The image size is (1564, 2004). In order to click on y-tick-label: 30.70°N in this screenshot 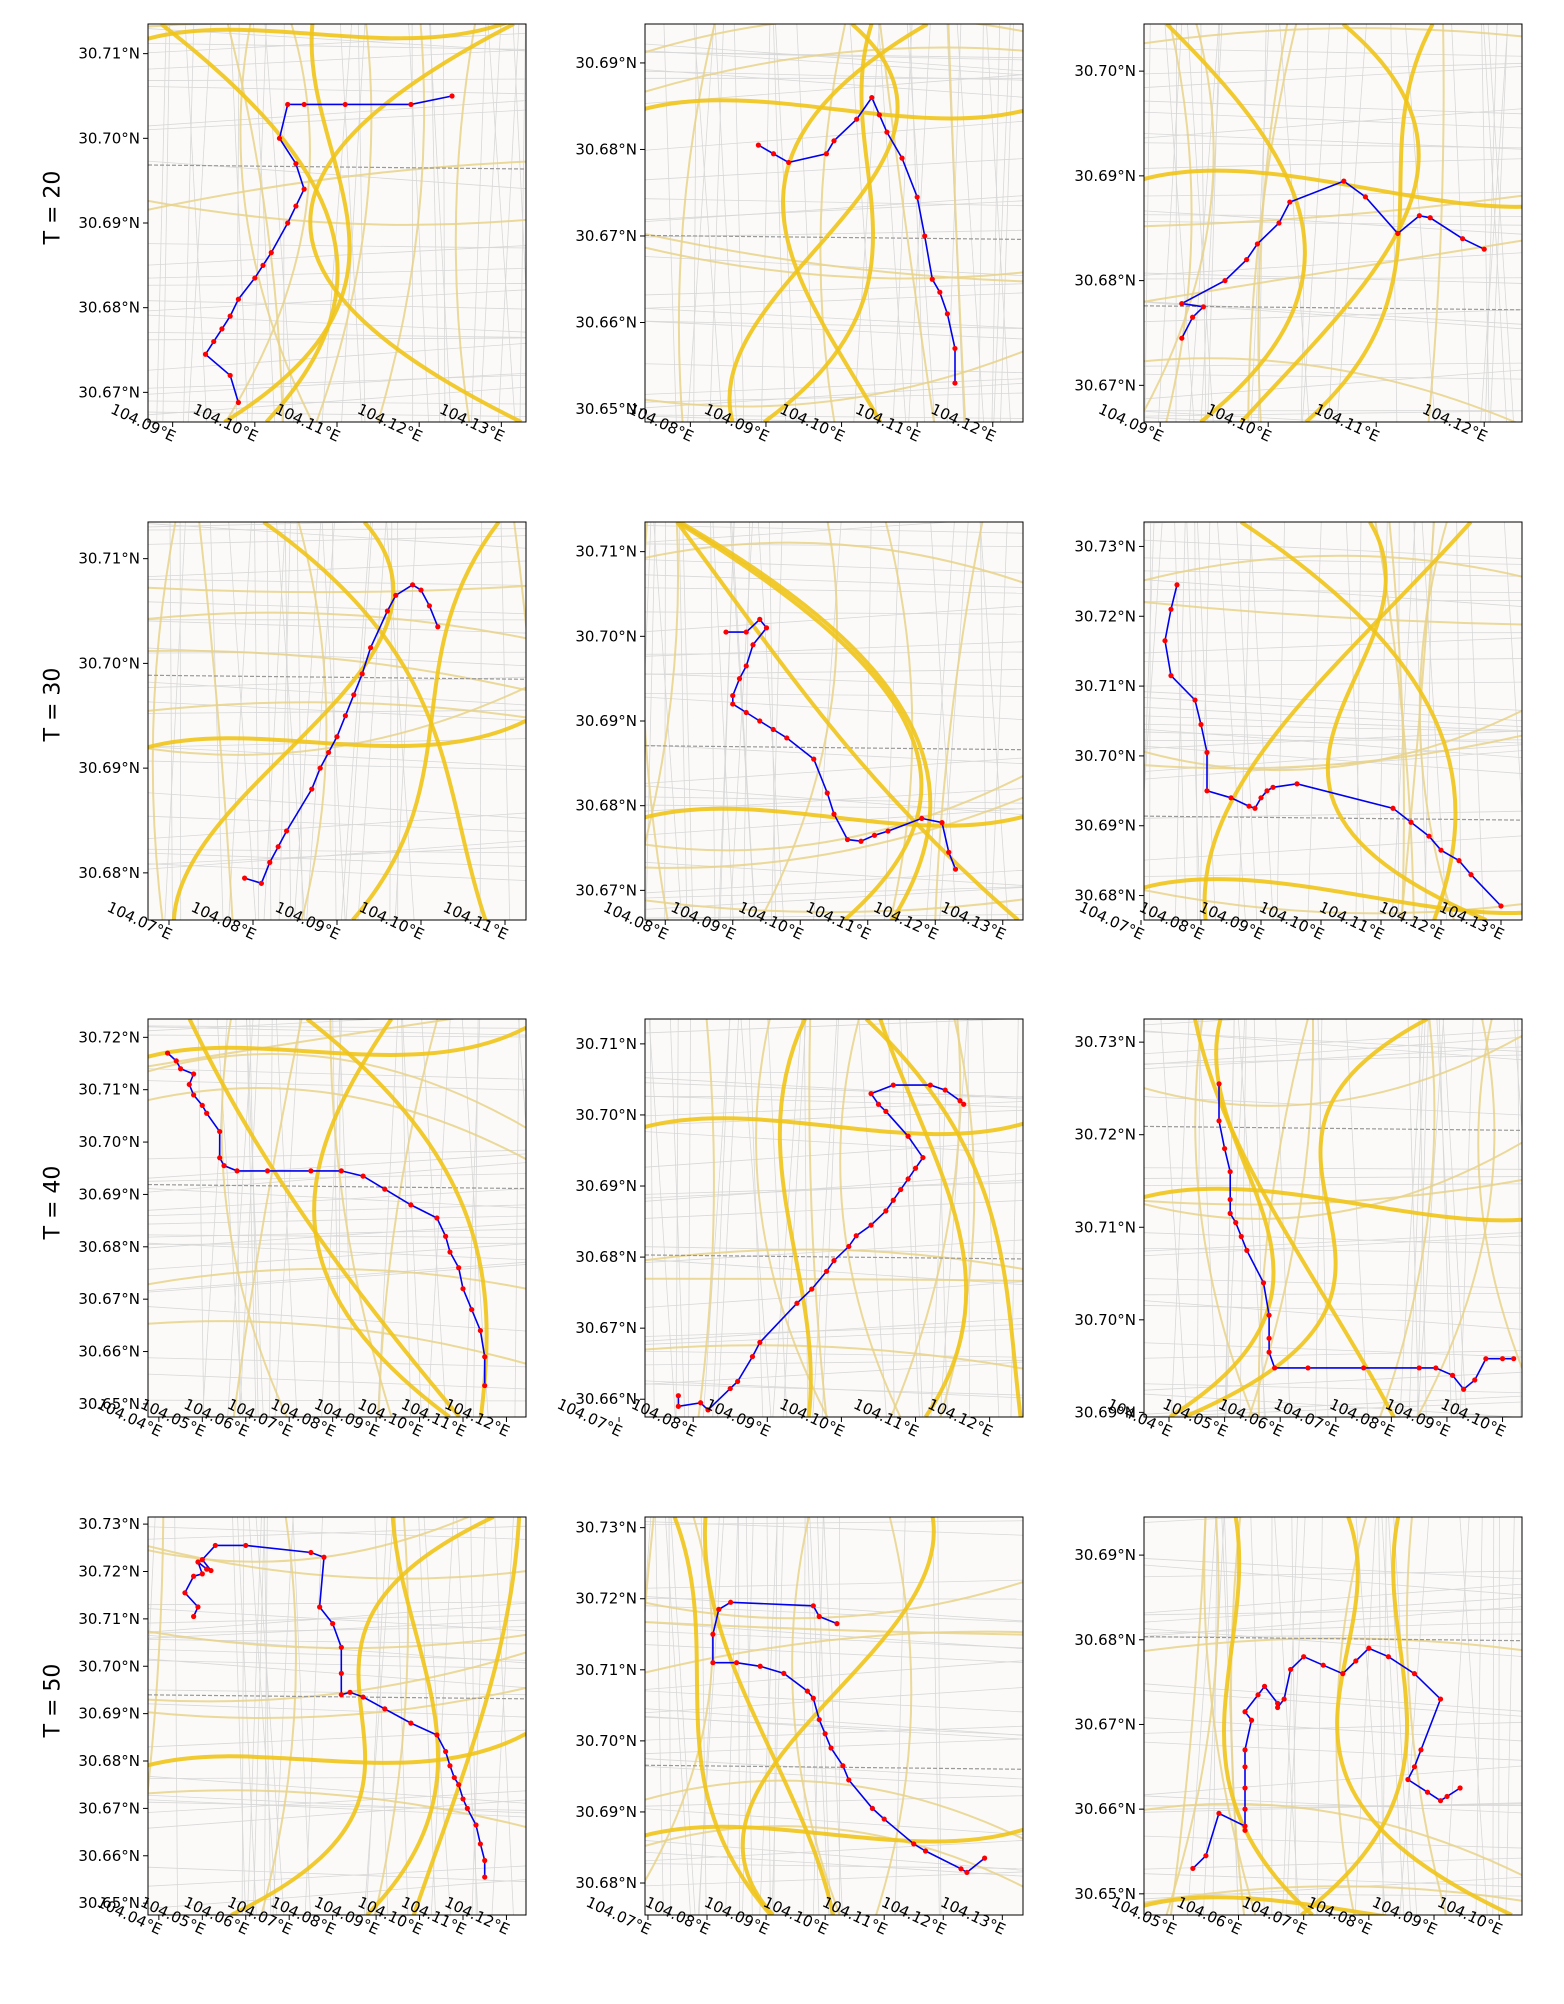, I will do `click(109, 1142)`.